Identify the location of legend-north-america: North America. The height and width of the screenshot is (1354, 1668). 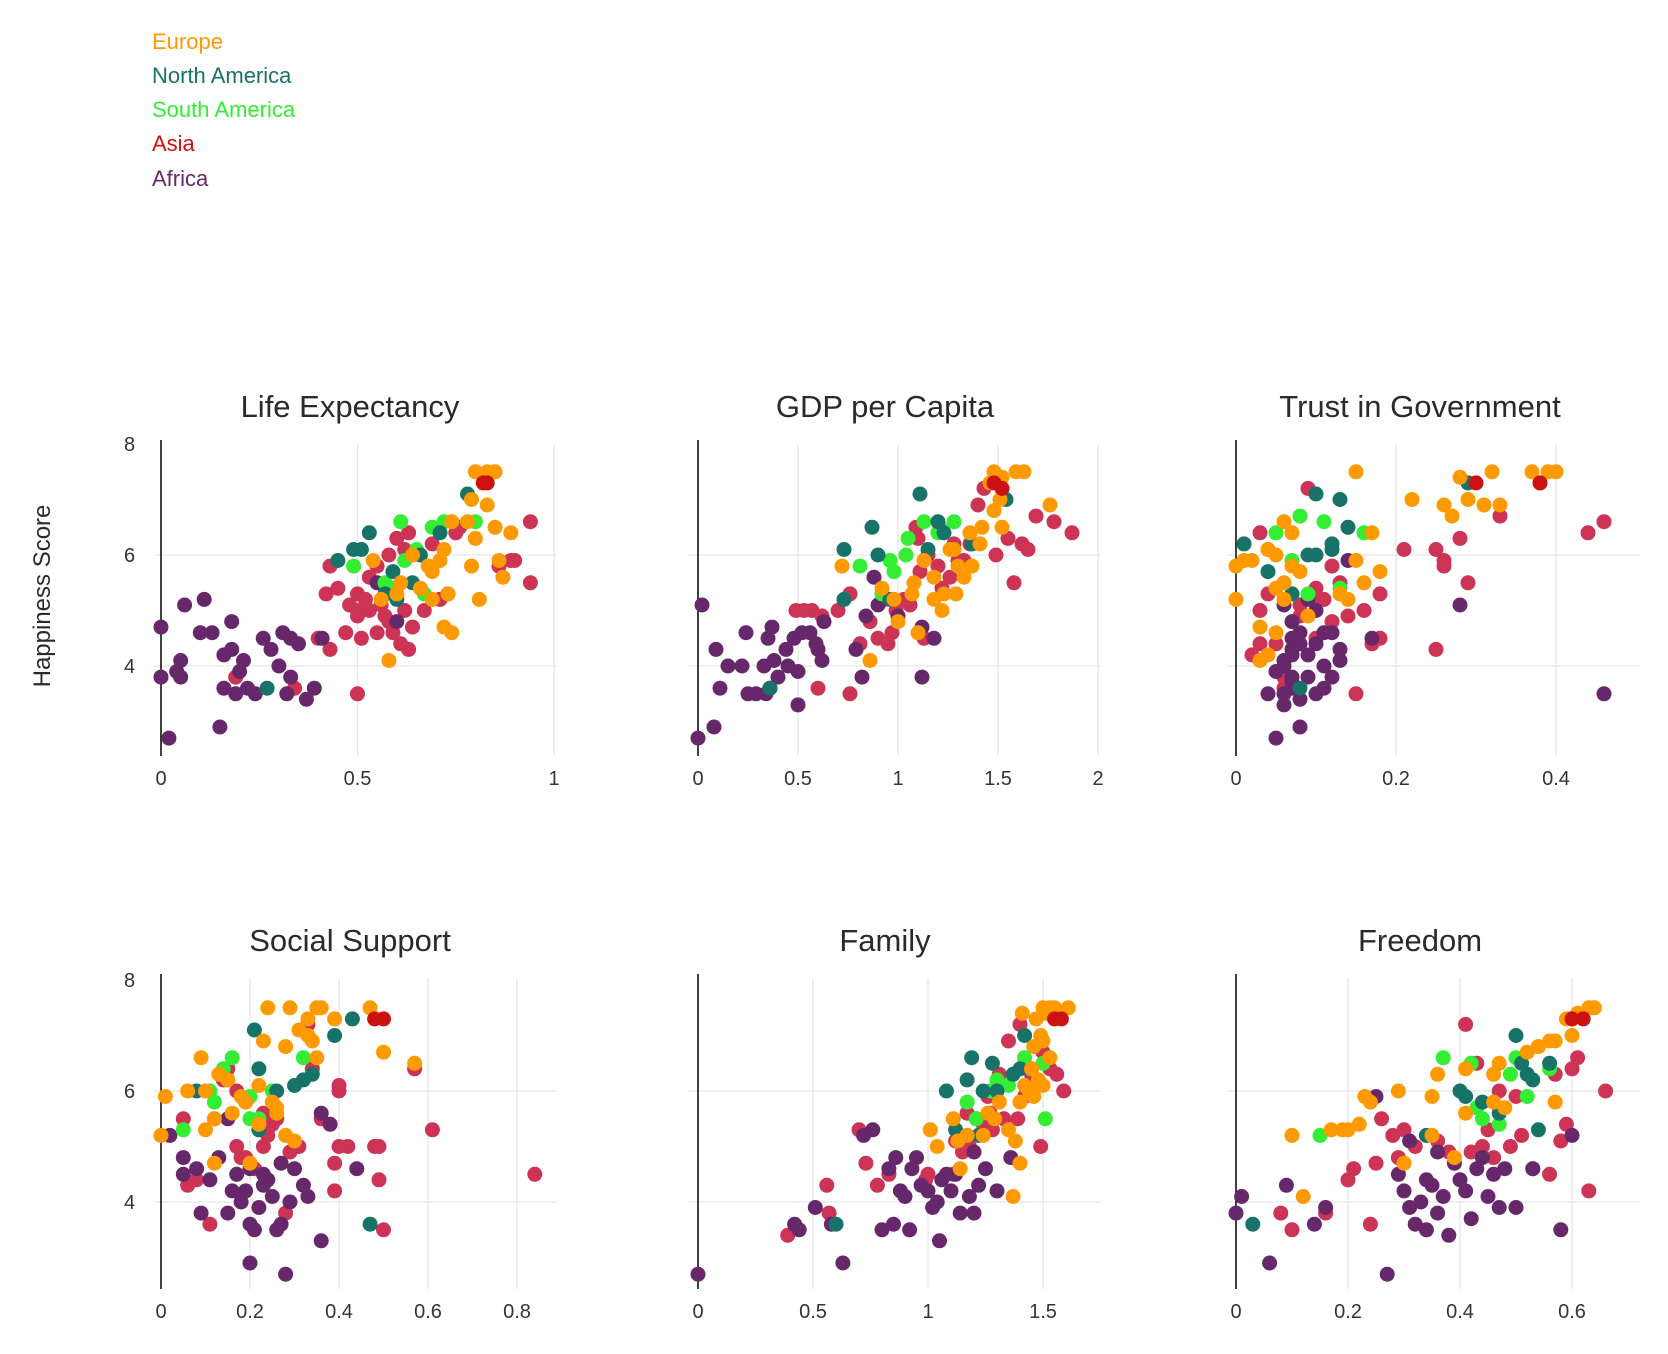
(222, 75).